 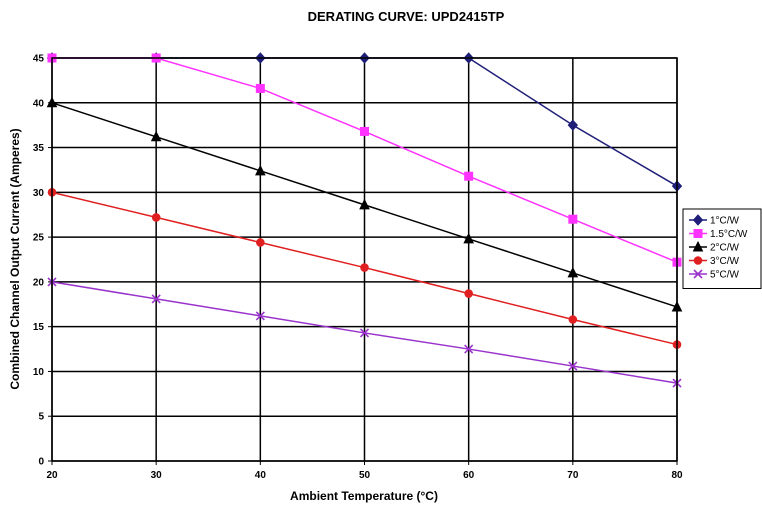 I want to click on legend-label: 1.5°C/W, so click(x=729, y=234).